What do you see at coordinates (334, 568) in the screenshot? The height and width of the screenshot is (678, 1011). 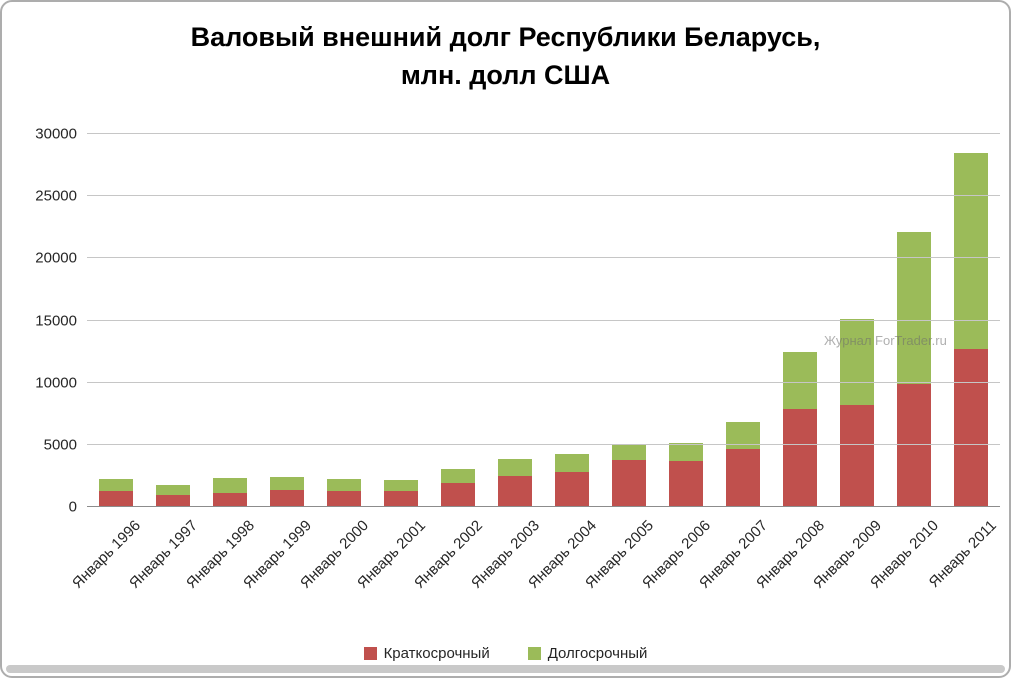 I see `x-slot: Январь 2000` at bounding box center [334, 568].